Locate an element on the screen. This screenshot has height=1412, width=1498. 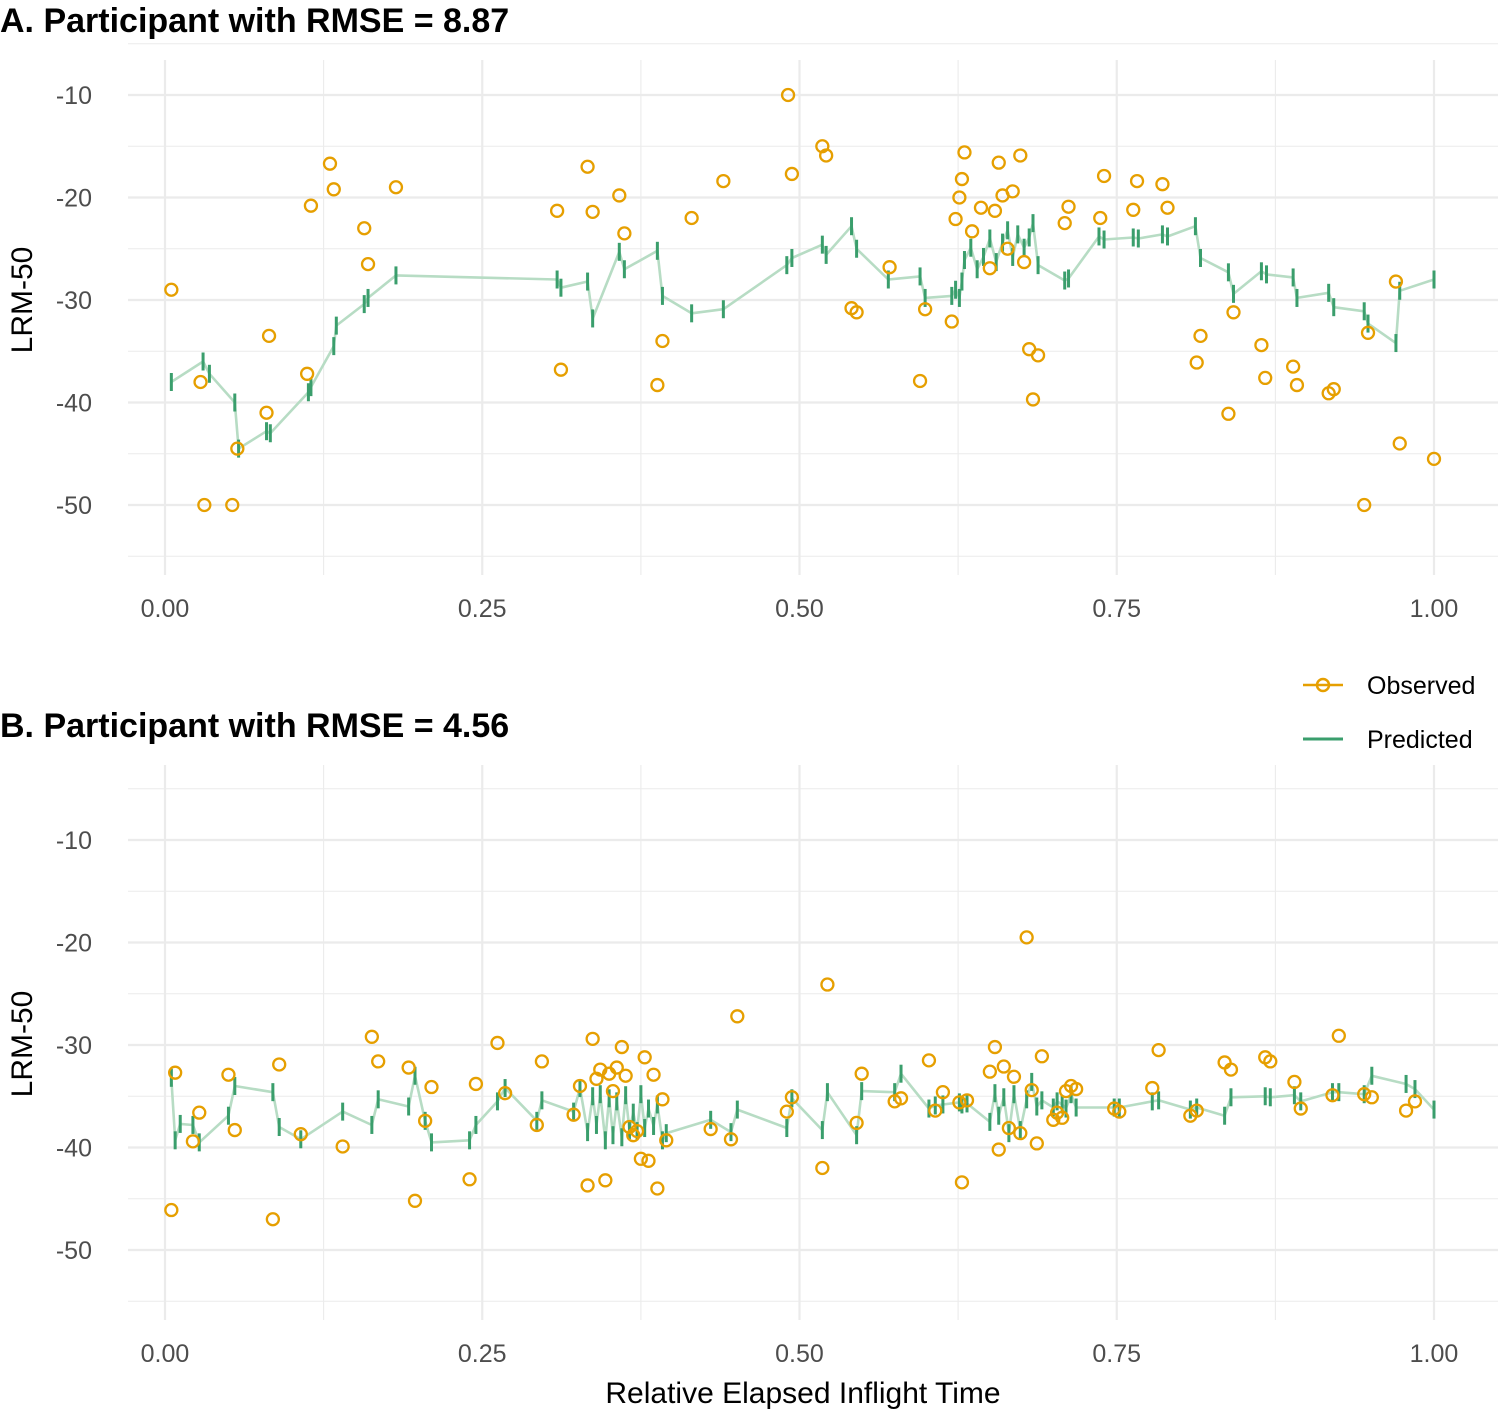
panel-a-y-tick-labels: -10 -20 -30 -40 -50 is located at coordinates (74, 301).